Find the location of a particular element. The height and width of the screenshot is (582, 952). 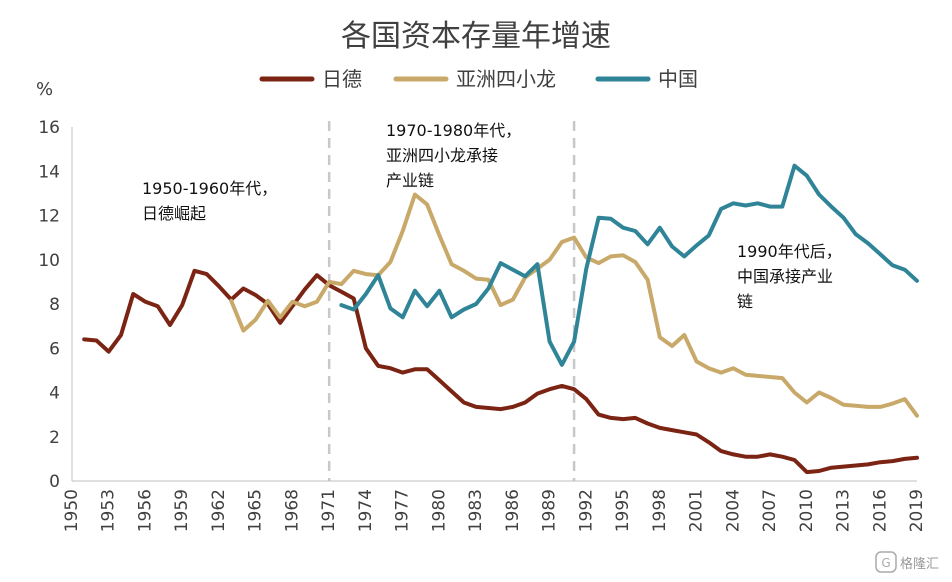

annotation-line: 产业链 is located at coordinates (410, 180).